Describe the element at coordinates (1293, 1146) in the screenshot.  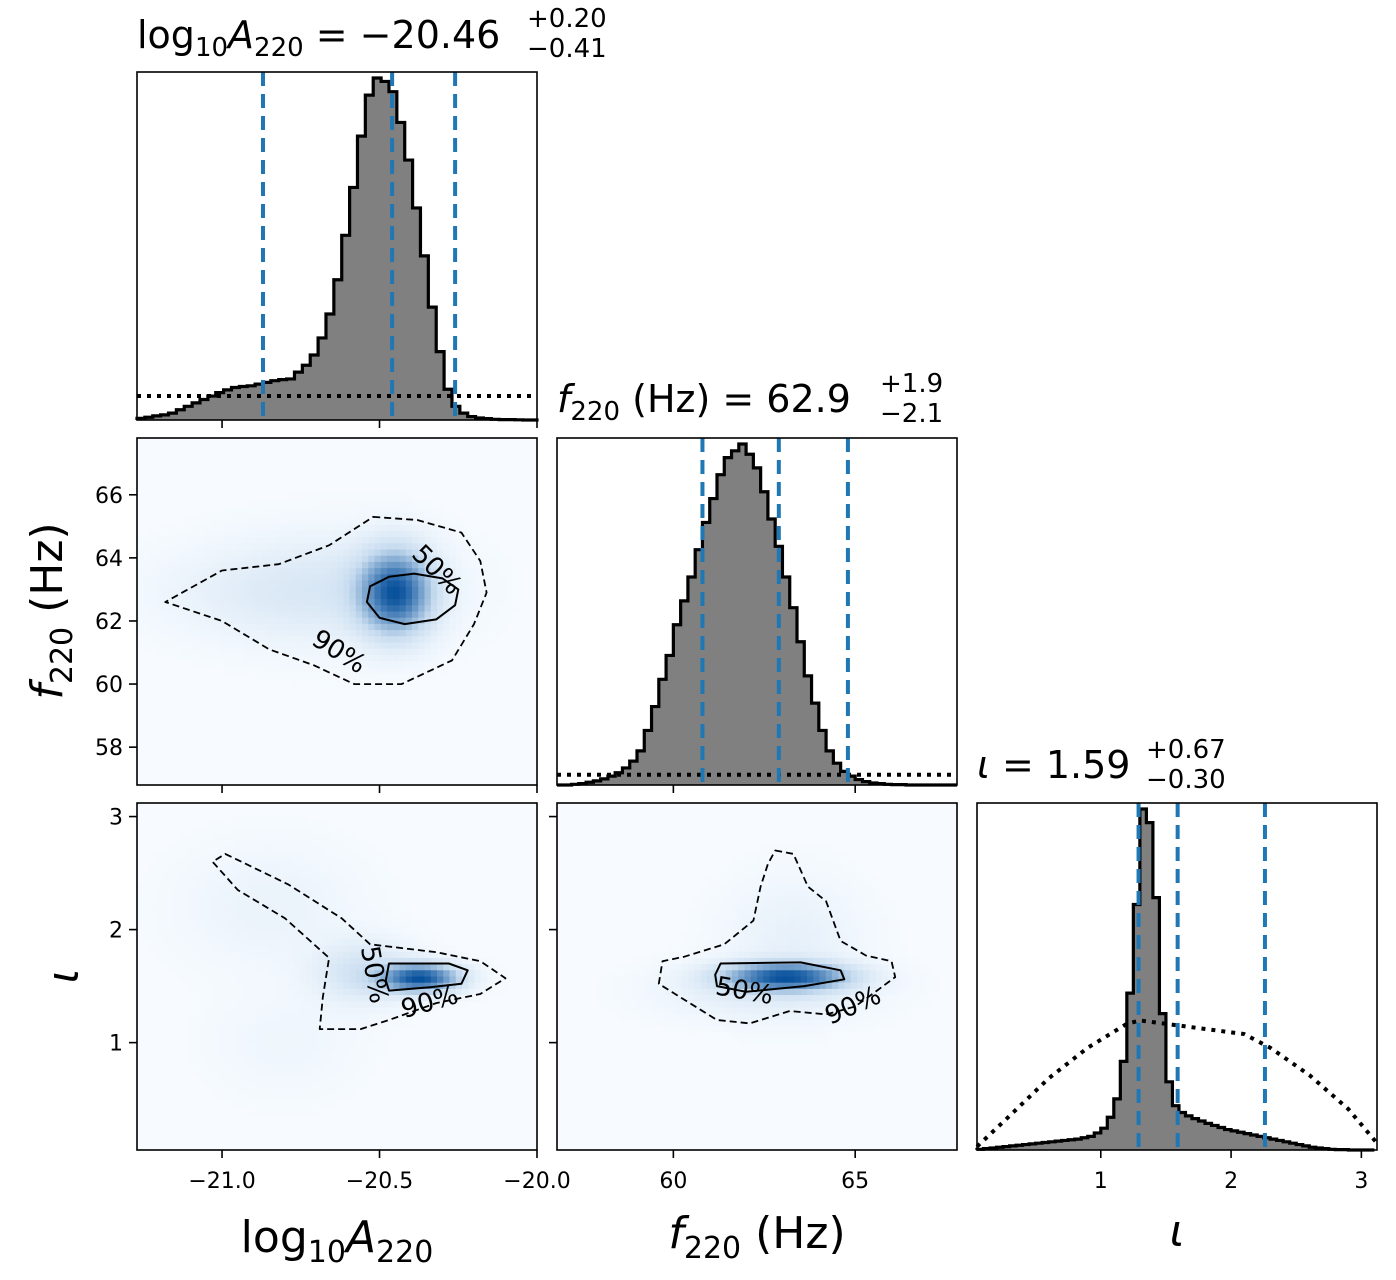
I see `hist-bar-iota` at that location.